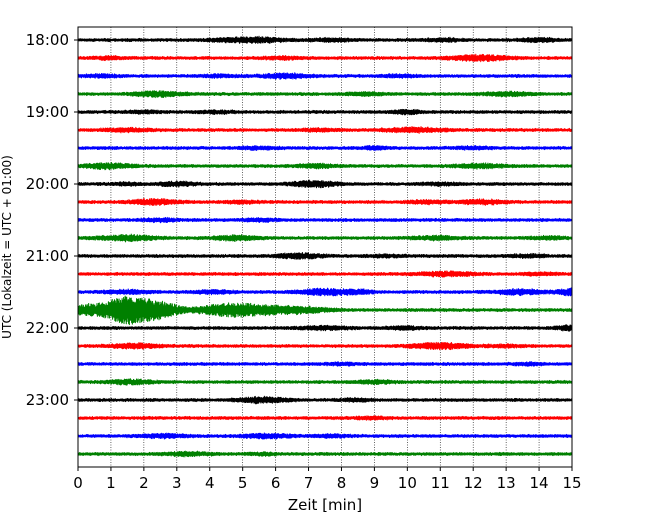  What do you see at coordinates (78, 483) in the screenshot?
I see `x-tick-label-0: 0` at bounding box center [78, 483].